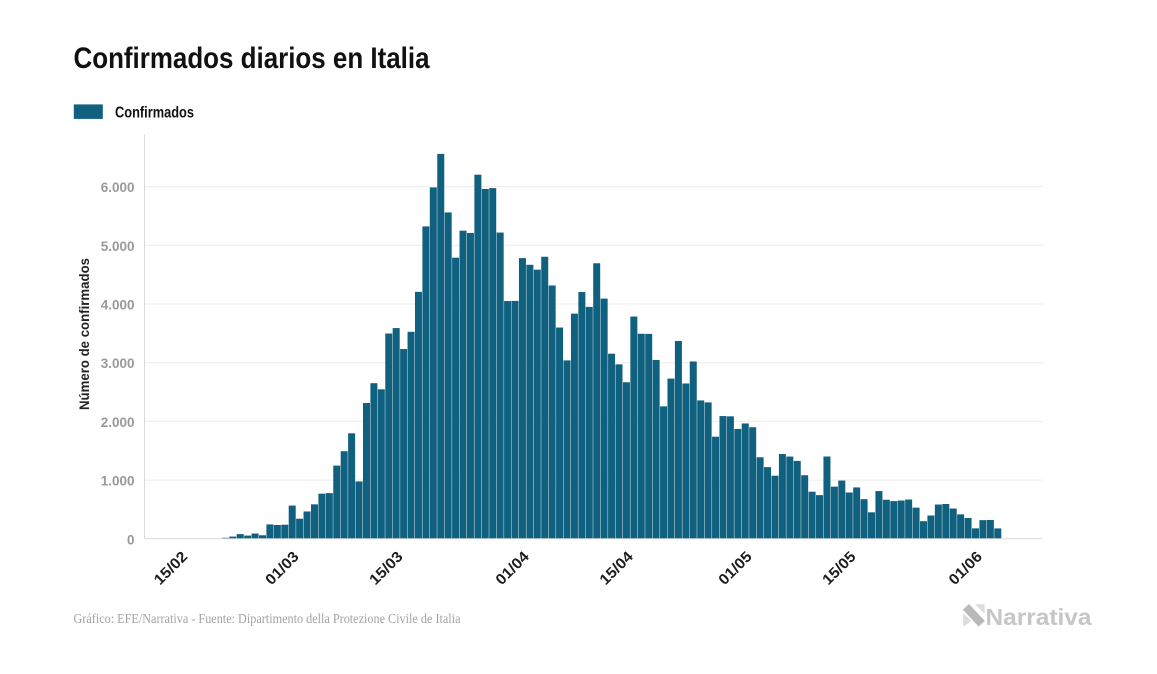 The image size is (1157, 674). What do you see at coordinates (1039, 617) in the screenshot?
I see `svg-text: Narrativa` at bounding box center [1039, 617].